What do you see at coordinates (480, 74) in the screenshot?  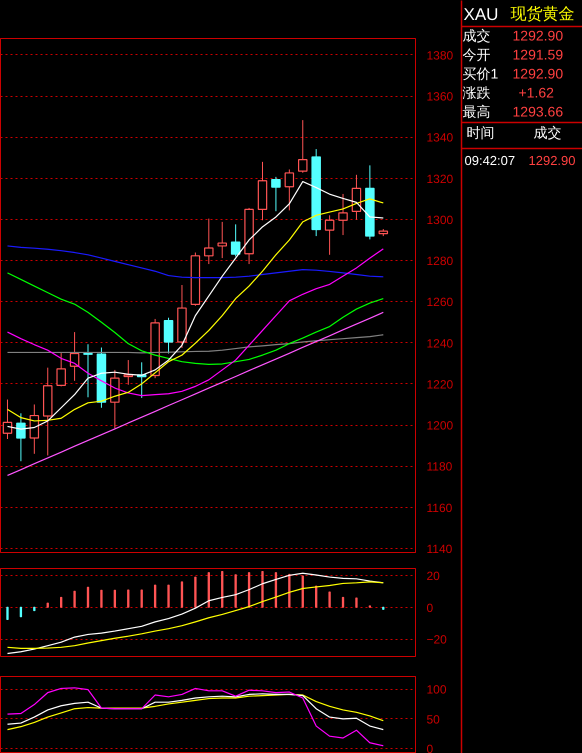 I see `text: 买价1` at bounding box center [480, 74].